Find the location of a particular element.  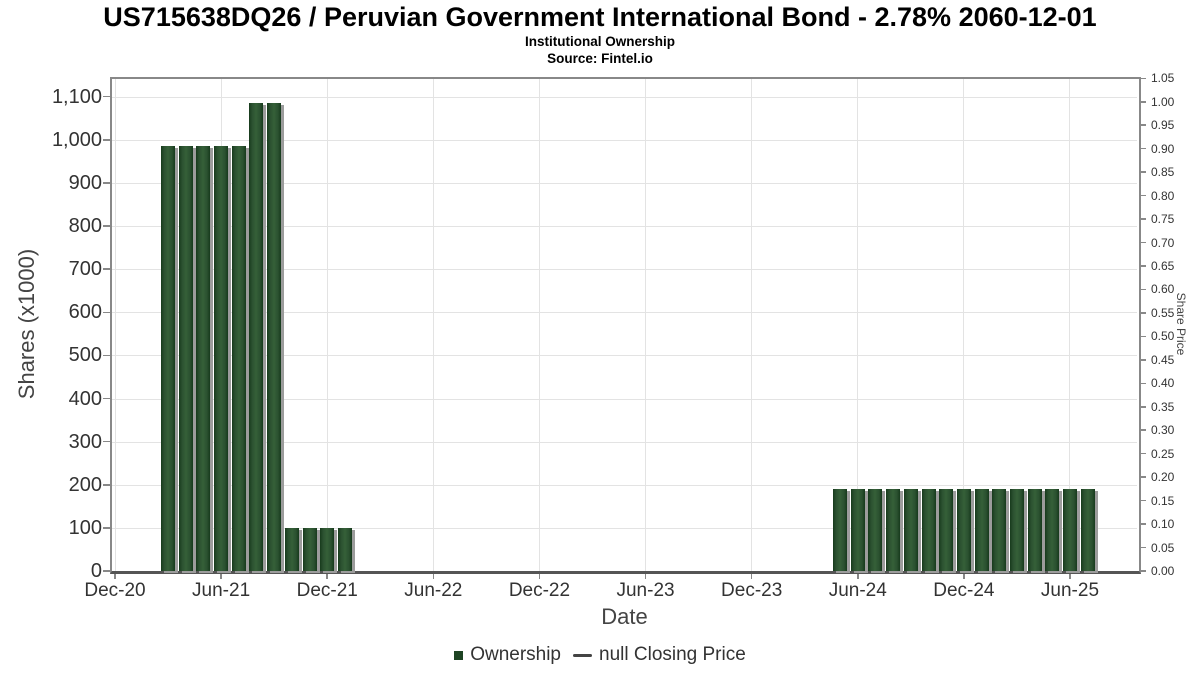

y-right-tick-label: 0.95 is located at coordinates (1163, 125).